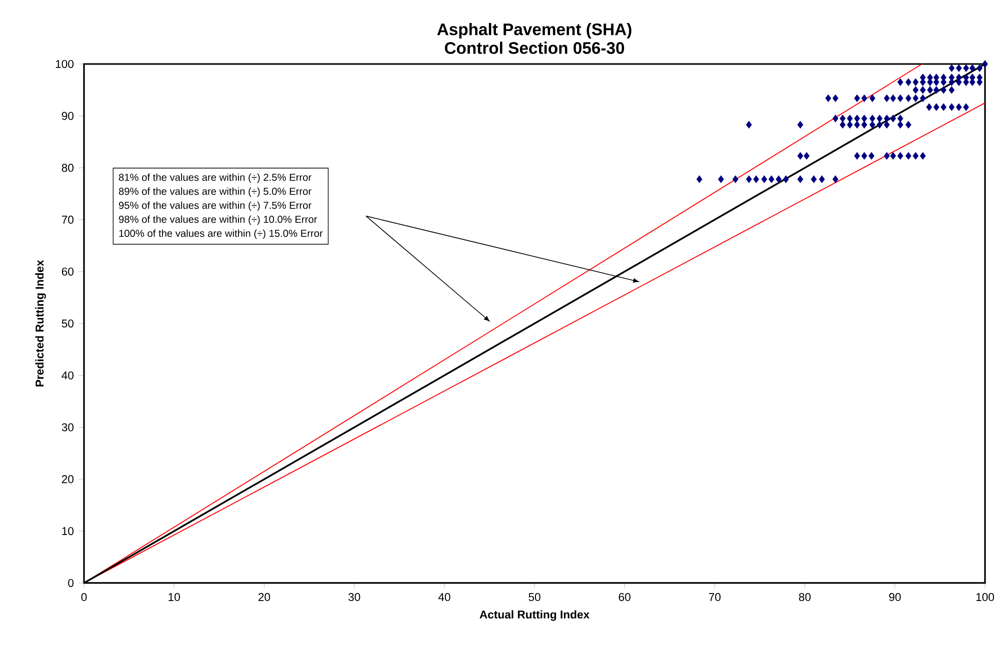 The width and height of the screenshot is (1000, 652). Describe the element at coordinates (68, 168) in the screenshot. I see `y-tick-label: 80` at that location.